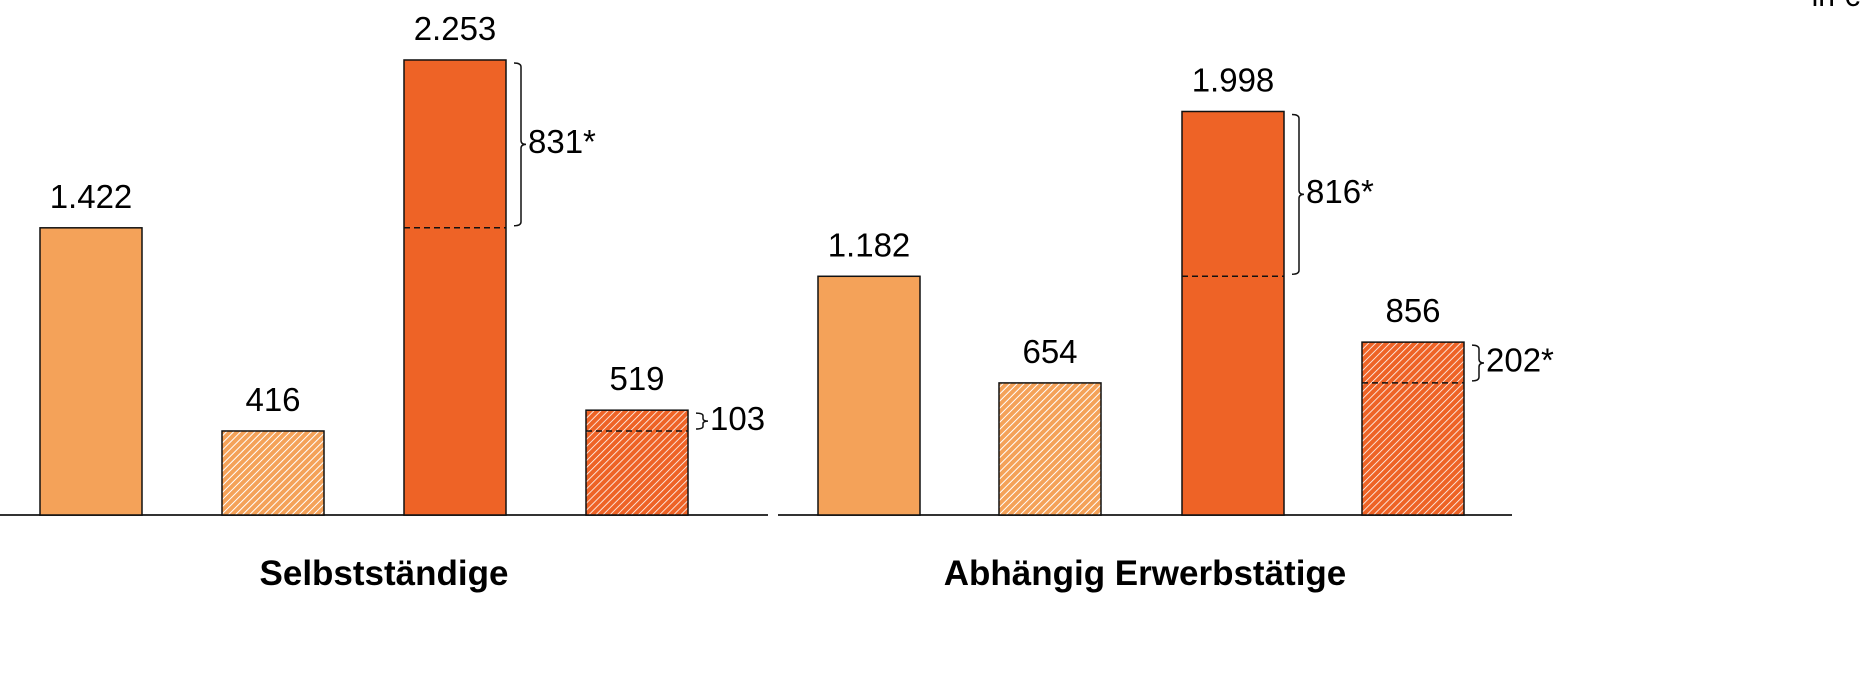 Image resolution: width=1860 pixels, height=690 pixels. What do you see at coordinates (272, 399) in the screenshot?
I see `bar-value-label: 416` at bounding box center [272, 399].